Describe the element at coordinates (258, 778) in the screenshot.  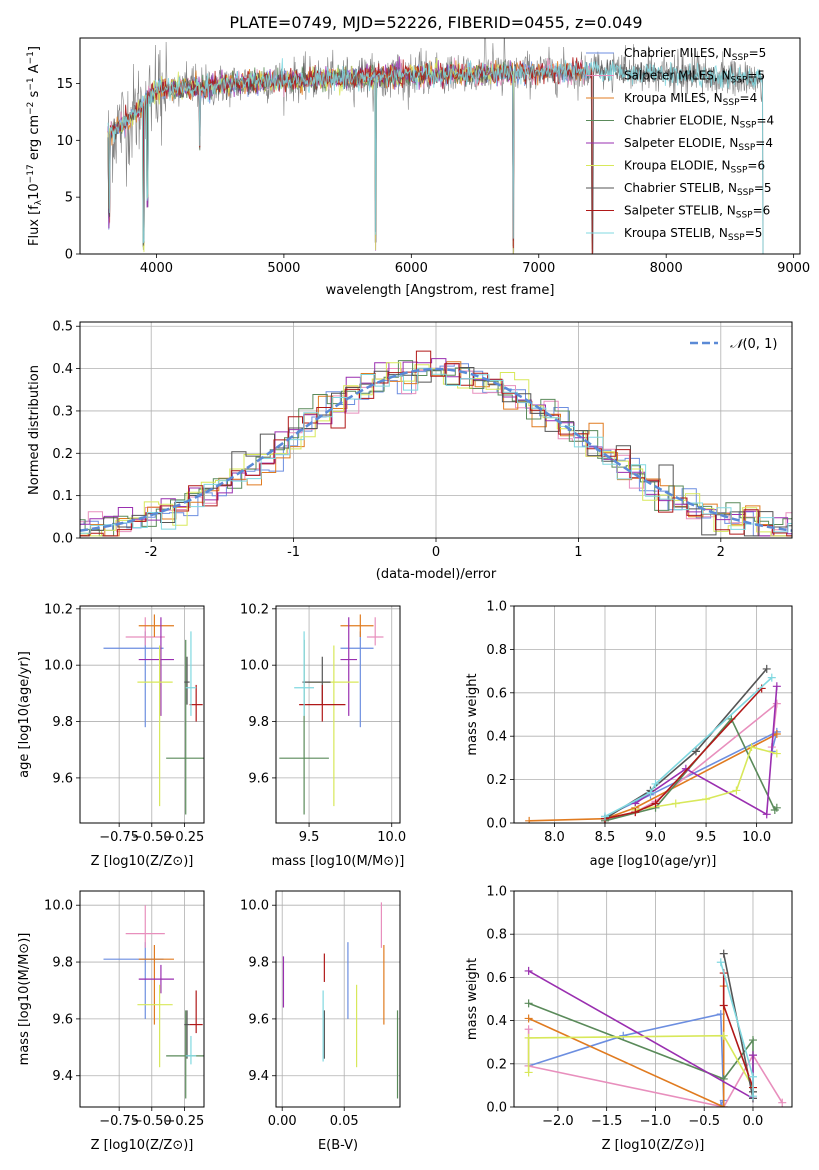
I see `y-tick-label: 9.6` at that location.